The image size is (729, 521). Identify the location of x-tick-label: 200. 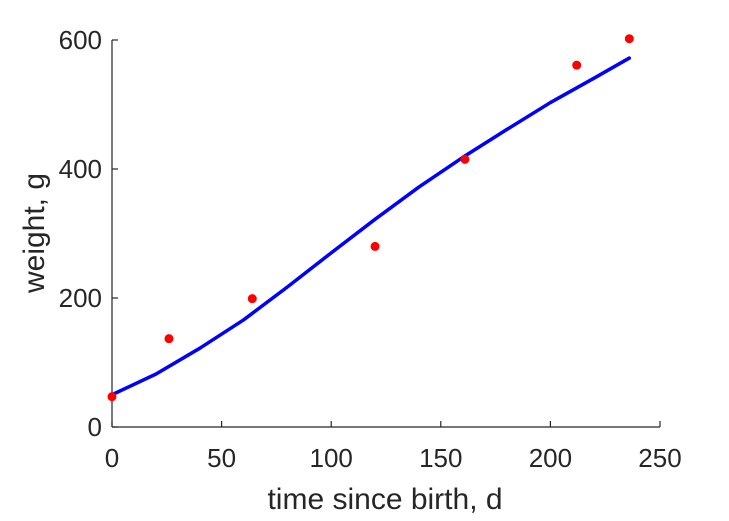
(550, 458).